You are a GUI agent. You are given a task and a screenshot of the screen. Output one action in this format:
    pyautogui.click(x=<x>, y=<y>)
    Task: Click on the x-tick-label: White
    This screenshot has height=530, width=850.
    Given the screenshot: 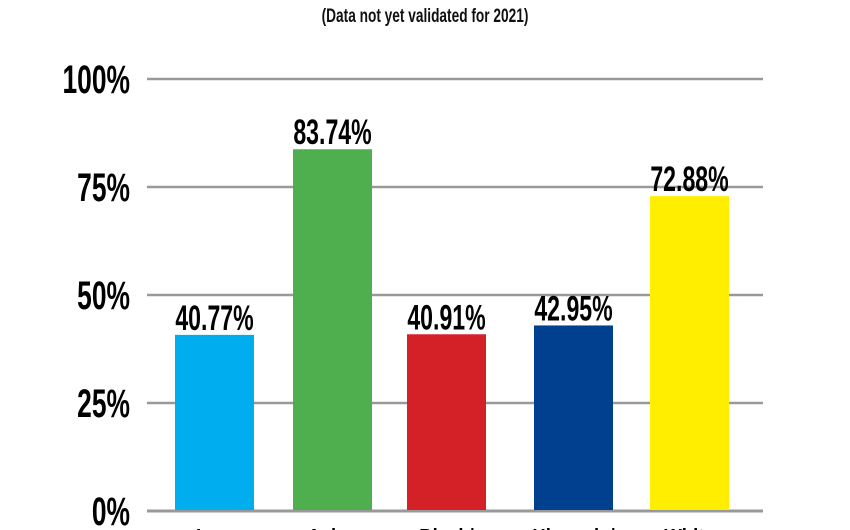 What is the action you would take?
    pyautogui.click(x=689, y=527)
    